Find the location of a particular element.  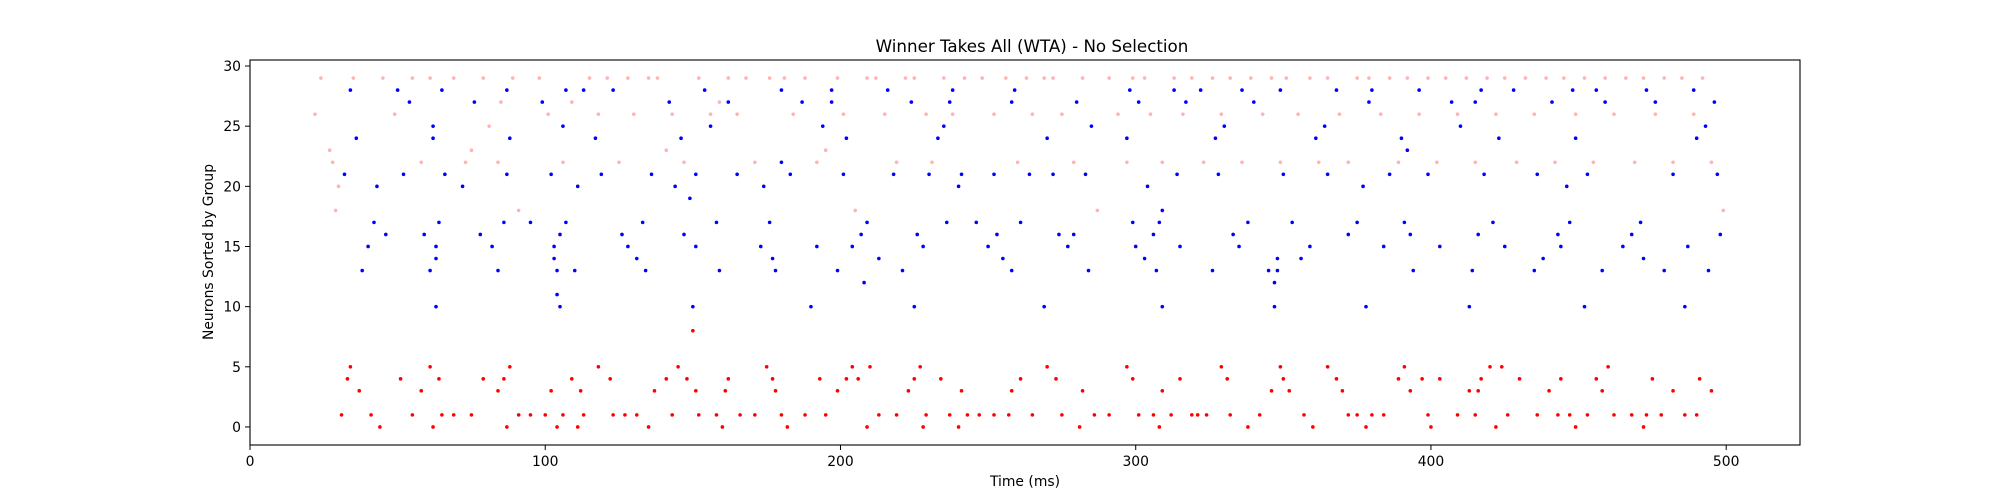

y-tick-label: 25 is located at coordinates (232, 127).